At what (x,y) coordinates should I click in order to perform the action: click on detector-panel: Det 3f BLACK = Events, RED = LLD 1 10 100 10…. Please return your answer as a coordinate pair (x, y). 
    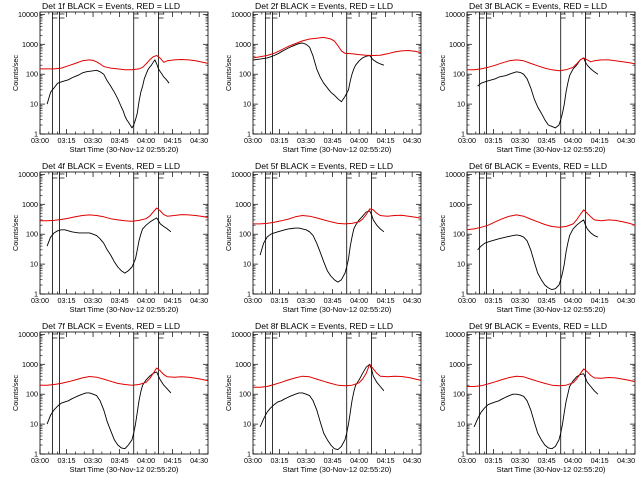
    Looking at the image, I should click on (537, 77).